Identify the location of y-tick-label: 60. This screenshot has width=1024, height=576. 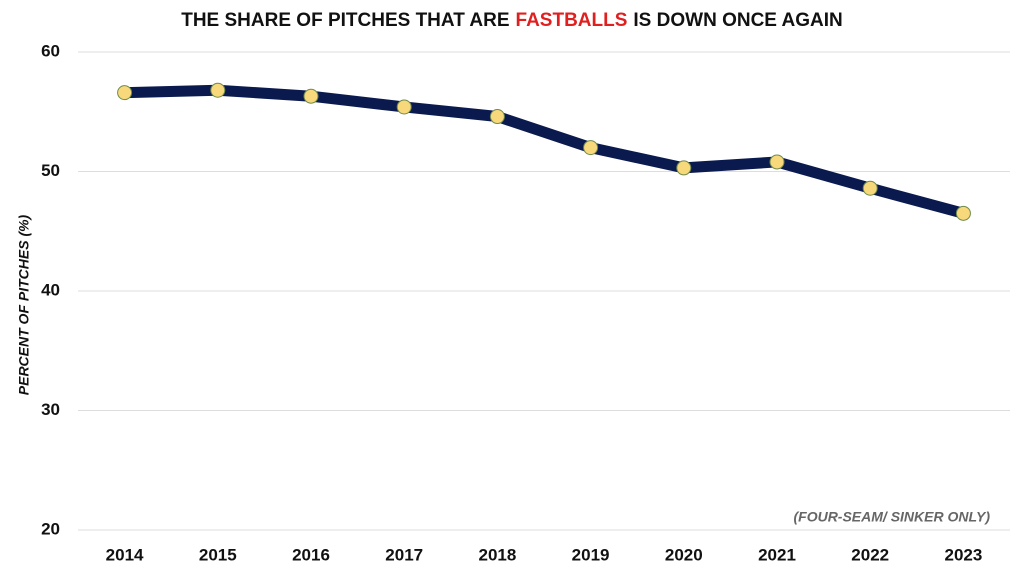
(50, 50).